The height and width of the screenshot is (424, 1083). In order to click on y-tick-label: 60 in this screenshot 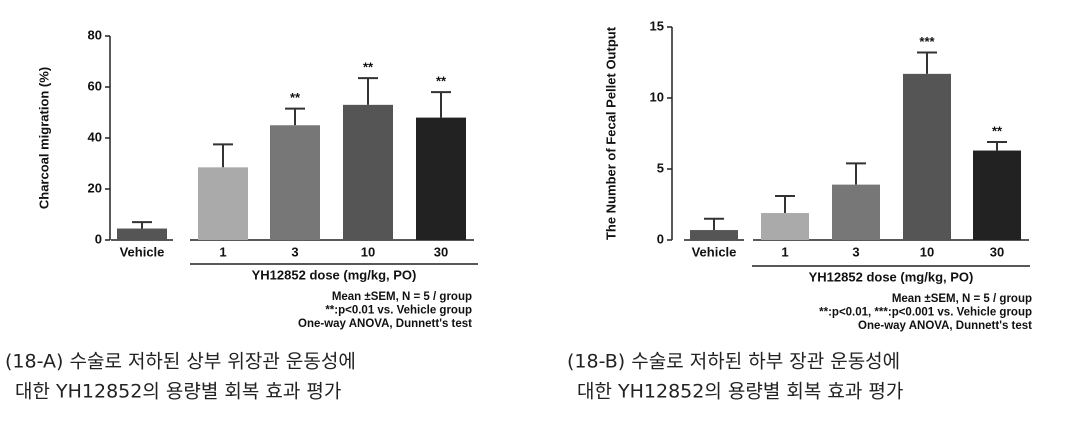, I will do `click(95, 85)`.